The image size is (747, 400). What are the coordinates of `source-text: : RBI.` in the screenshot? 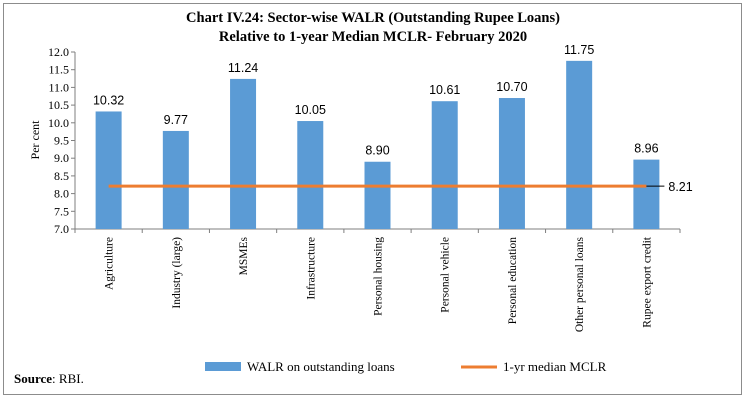 It's located at (68, 378).